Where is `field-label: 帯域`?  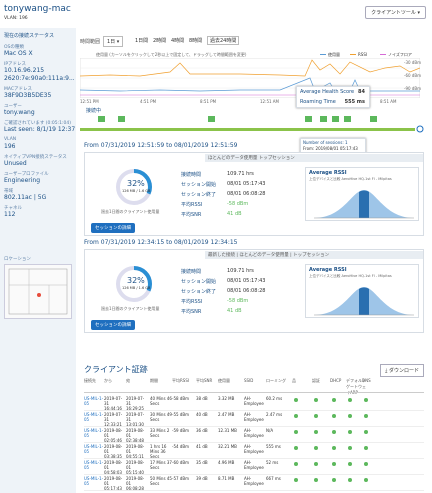 field-label: 帯域 is located at coordinates (8, 191).